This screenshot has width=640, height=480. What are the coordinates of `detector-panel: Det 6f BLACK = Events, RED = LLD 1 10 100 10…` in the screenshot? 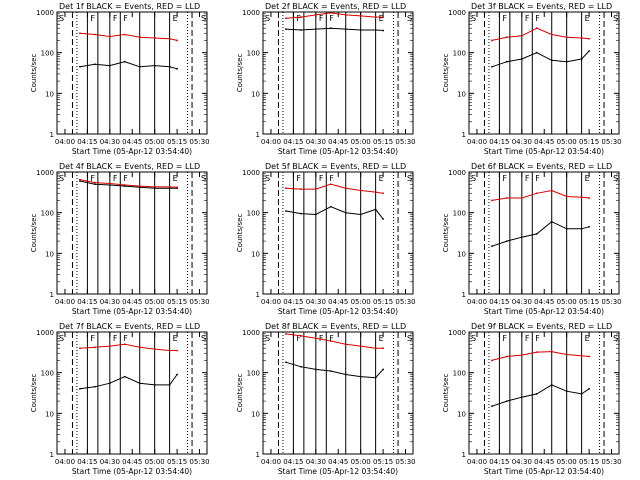 It's located at (532, 239).